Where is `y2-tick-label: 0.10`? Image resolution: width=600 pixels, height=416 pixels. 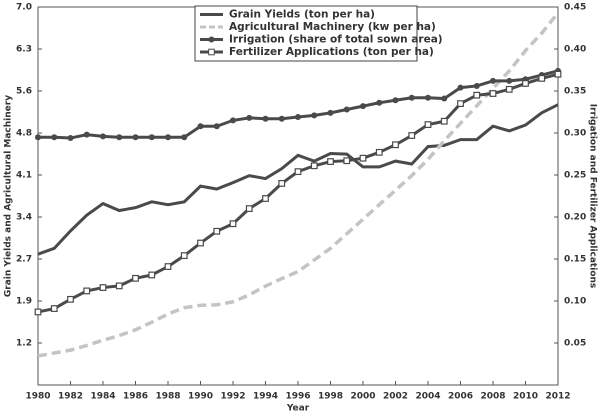 y2-tick-label: 0.10 is located at coordinates (575, 302).